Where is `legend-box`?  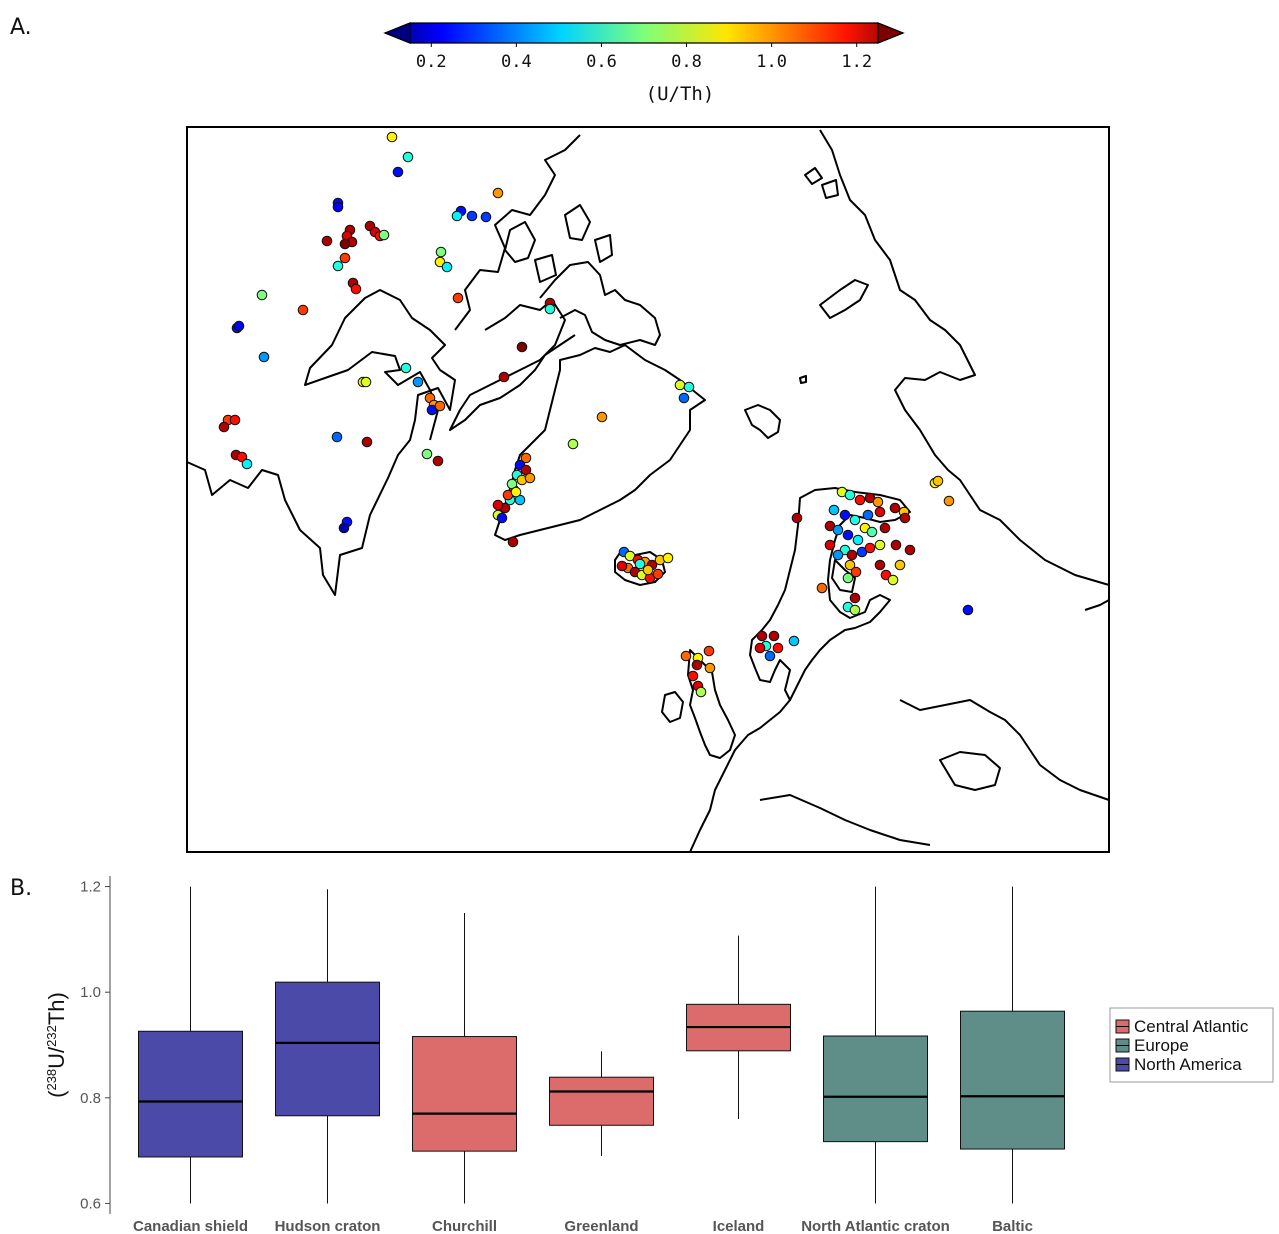
legend-box is located at coordinates (1191, 1045).